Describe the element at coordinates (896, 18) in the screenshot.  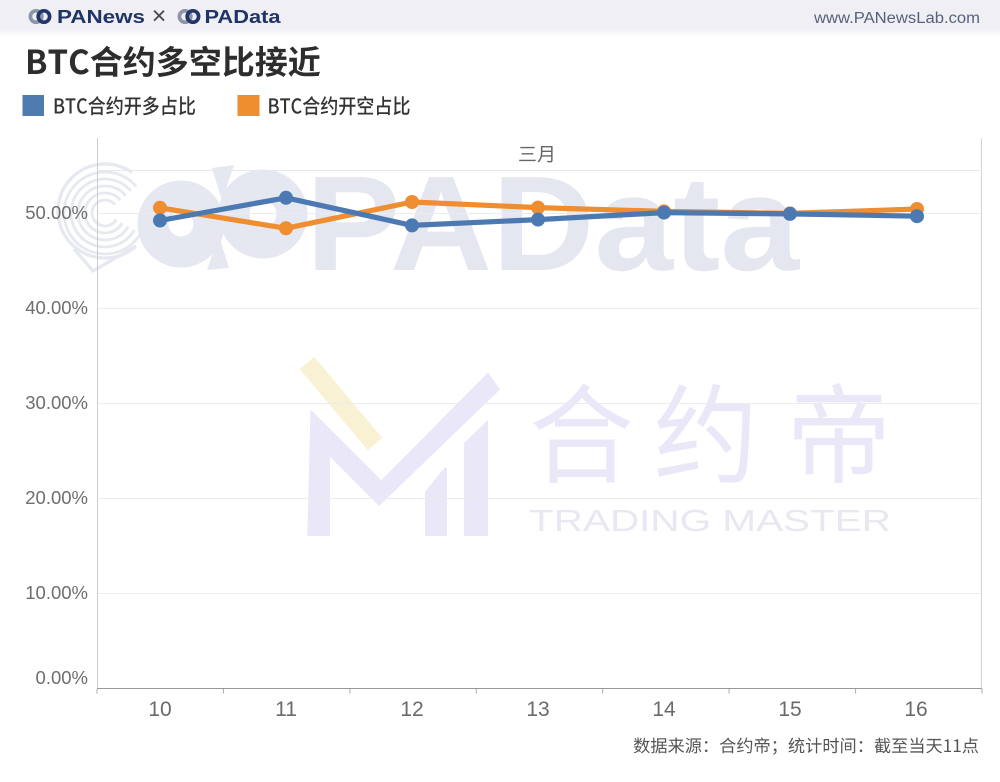
I see `svg-text: www.PANewsLab.com` at that location.